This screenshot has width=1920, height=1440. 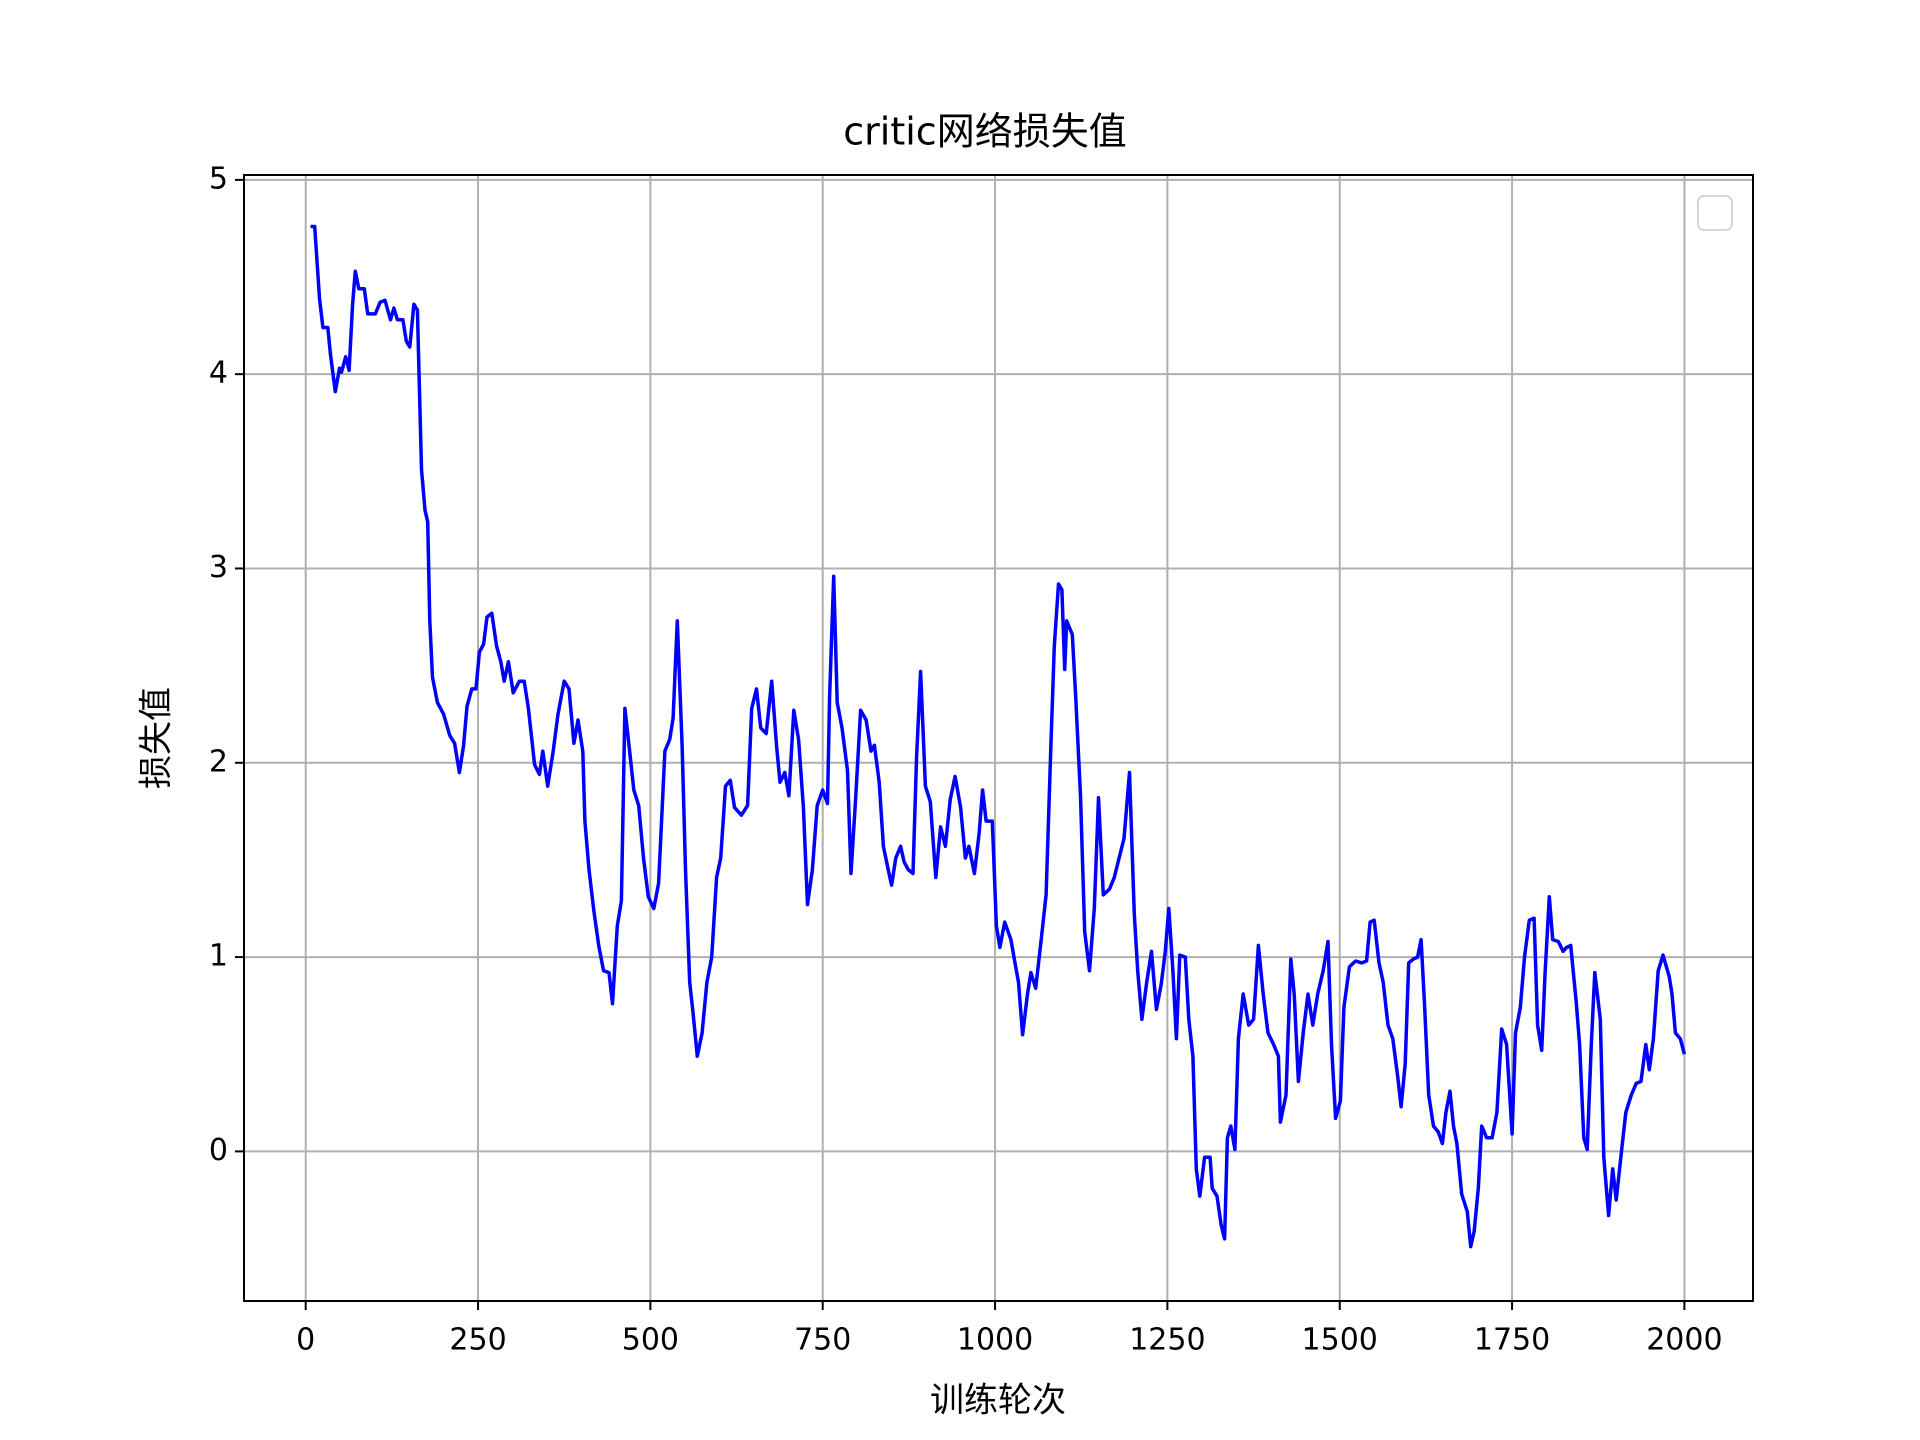 What do you see at coordinates (157, 738) in the screenshot?
I see `y-axis-label: 损失值` at bounding box center [157, 738].